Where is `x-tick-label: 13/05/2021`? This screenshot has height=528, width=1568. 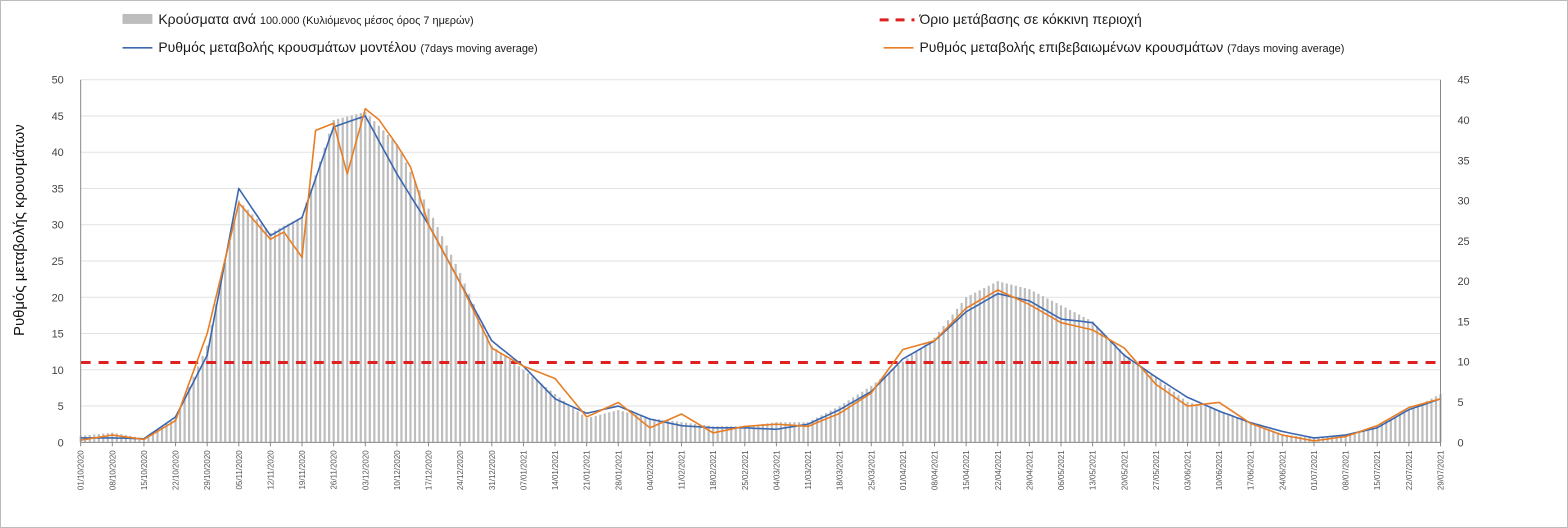
x-tick-label: 13/05/2021 is located at coordinates (1093, 470).